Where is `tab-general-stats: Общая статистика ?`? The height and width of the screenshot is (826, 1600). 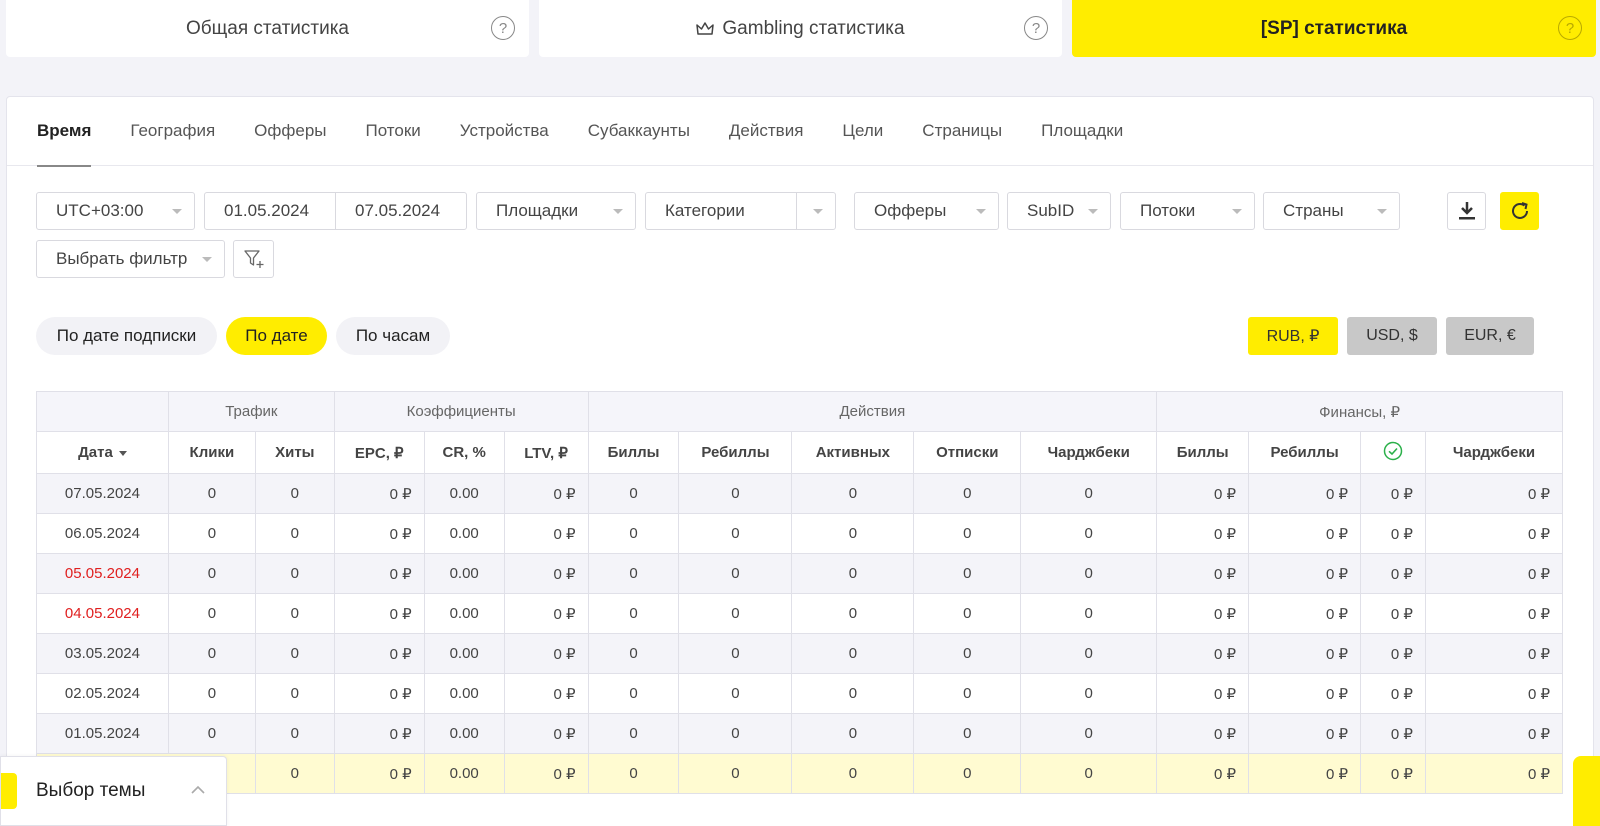 tab-general-stats: Общая статистика ? is located at coordinates (267, 28).